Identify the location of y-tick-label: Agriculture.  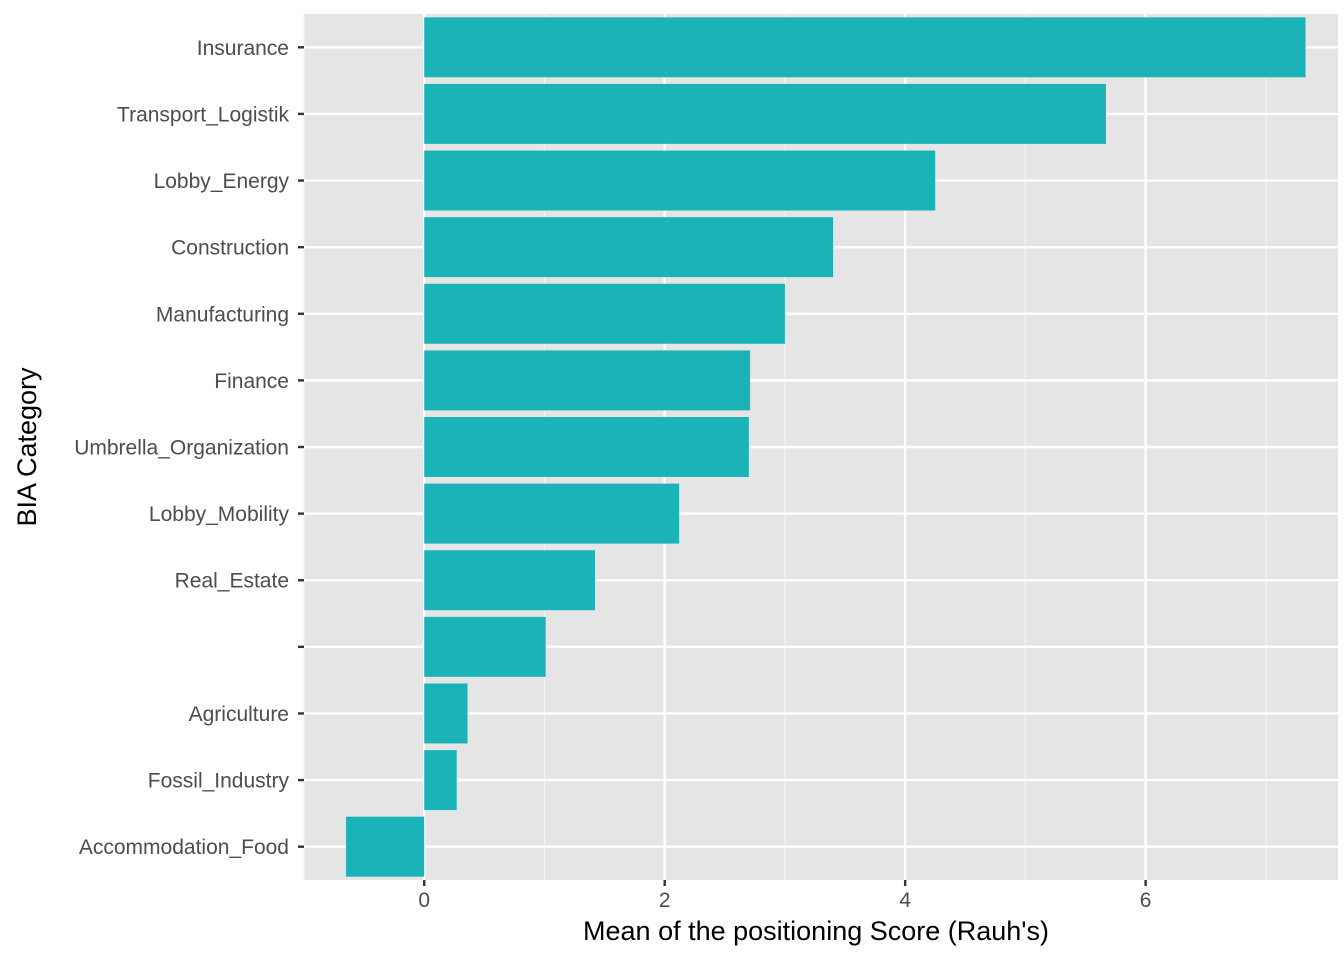
(239, 714).